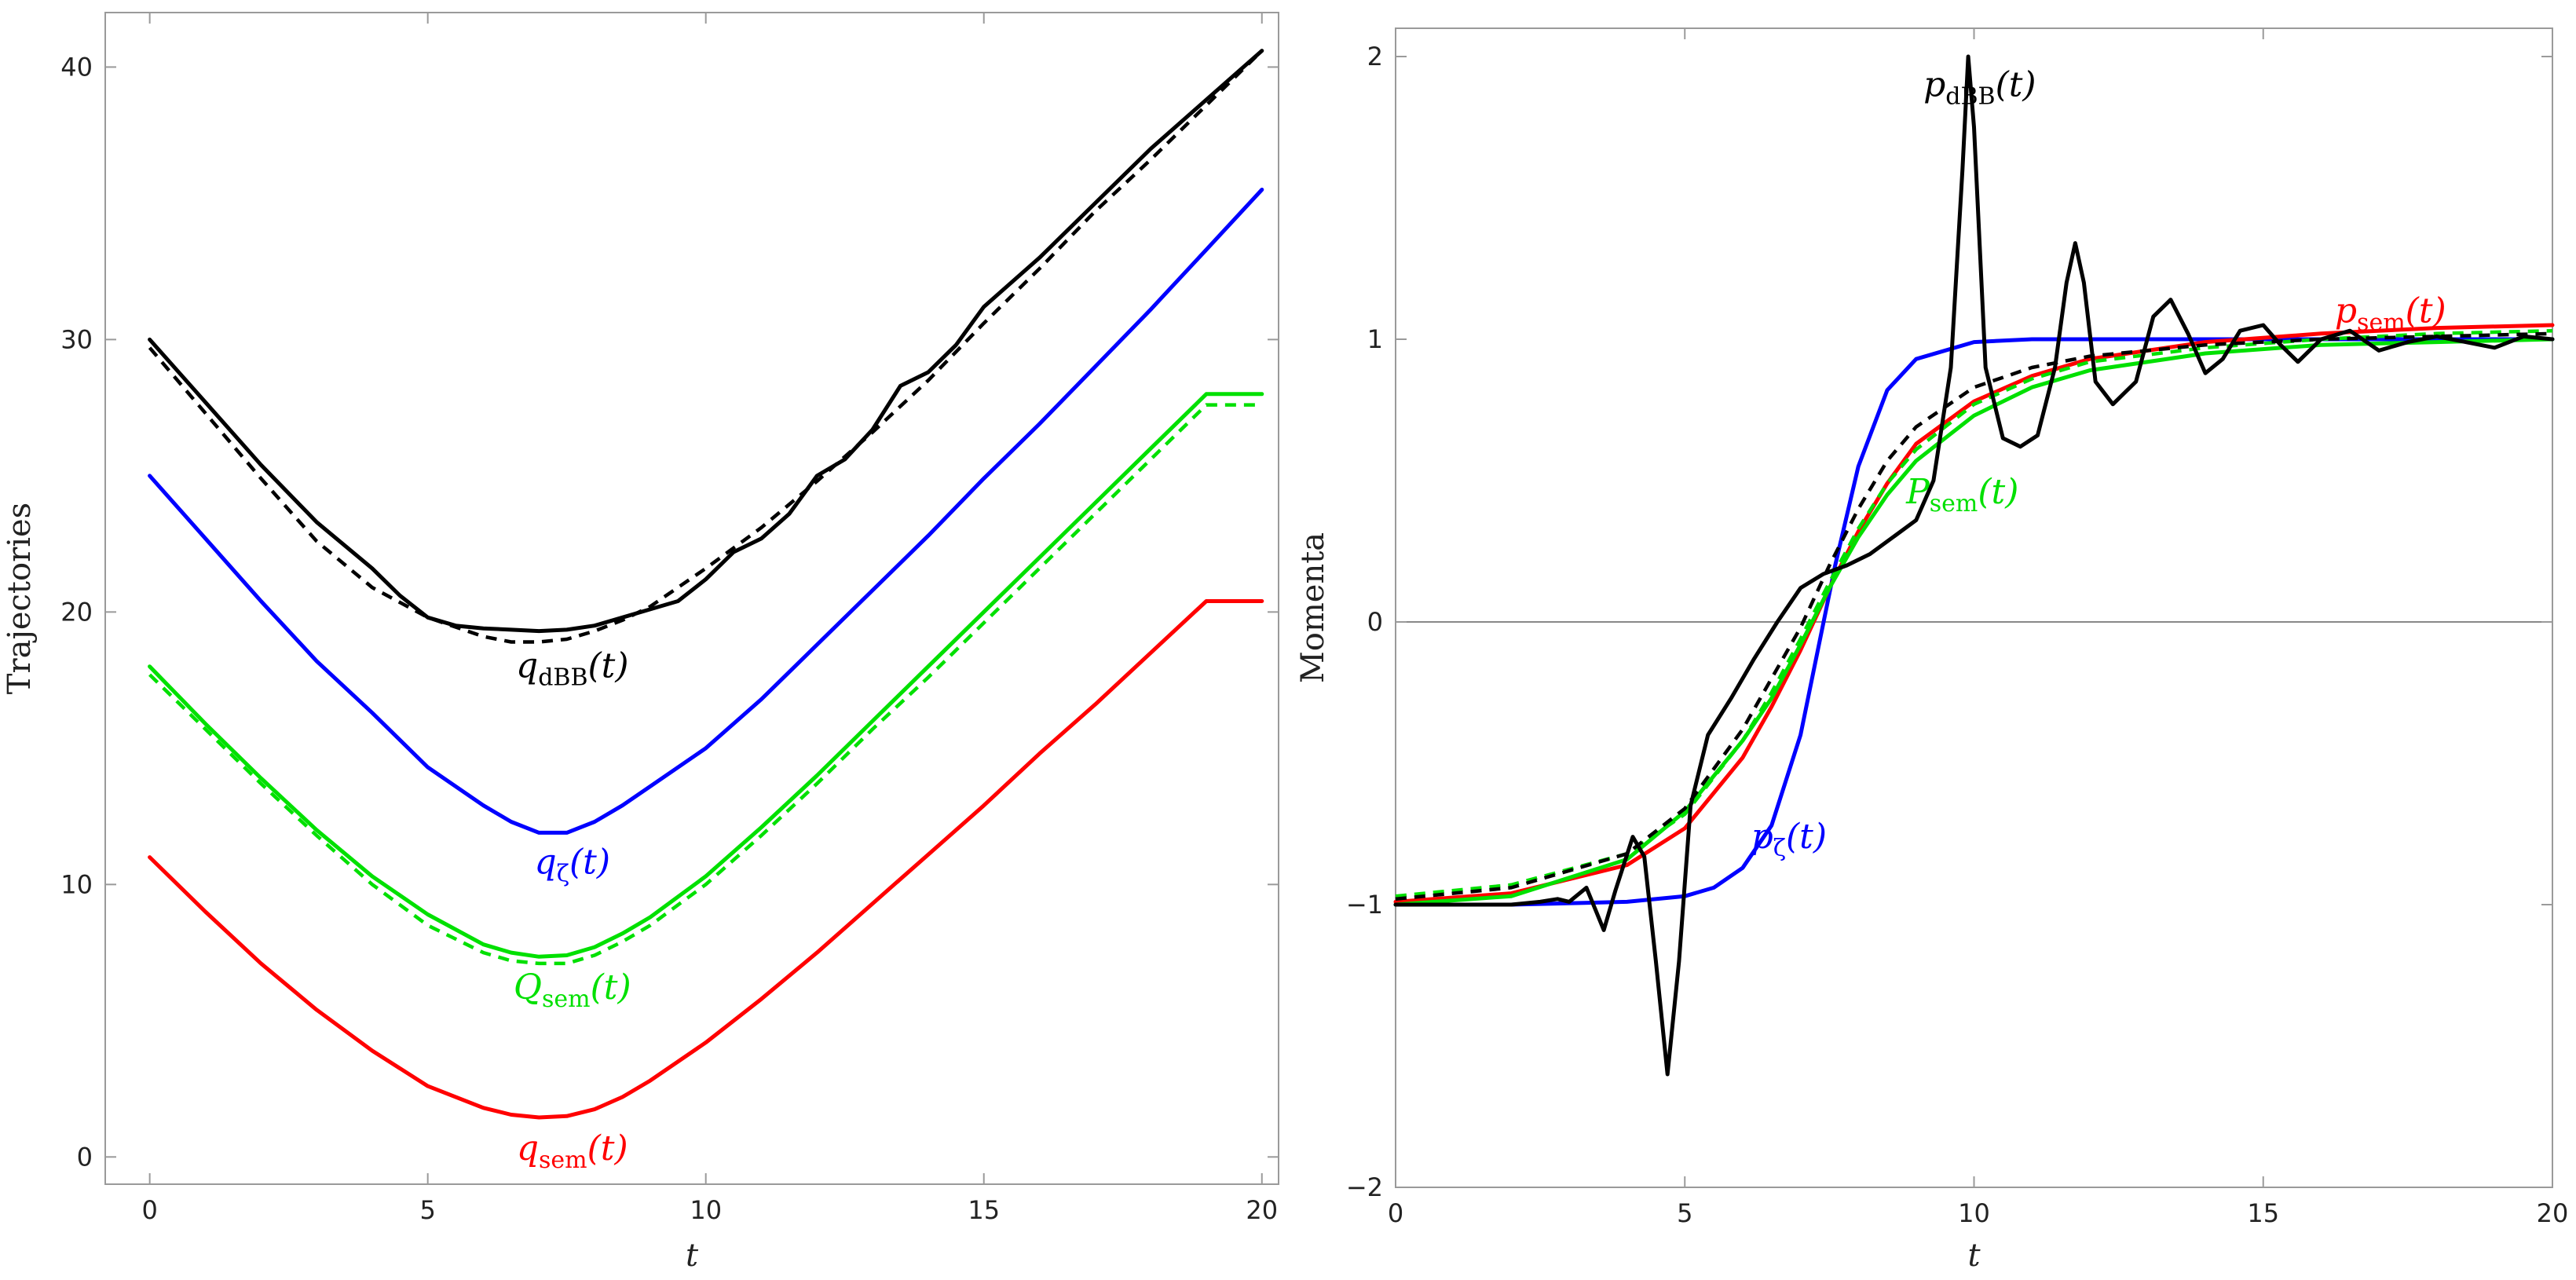  What do you see at coordinates (1375, 339) in the screenshot?
I see `y-tick-label: 1` at bounding box center [1375, 339].